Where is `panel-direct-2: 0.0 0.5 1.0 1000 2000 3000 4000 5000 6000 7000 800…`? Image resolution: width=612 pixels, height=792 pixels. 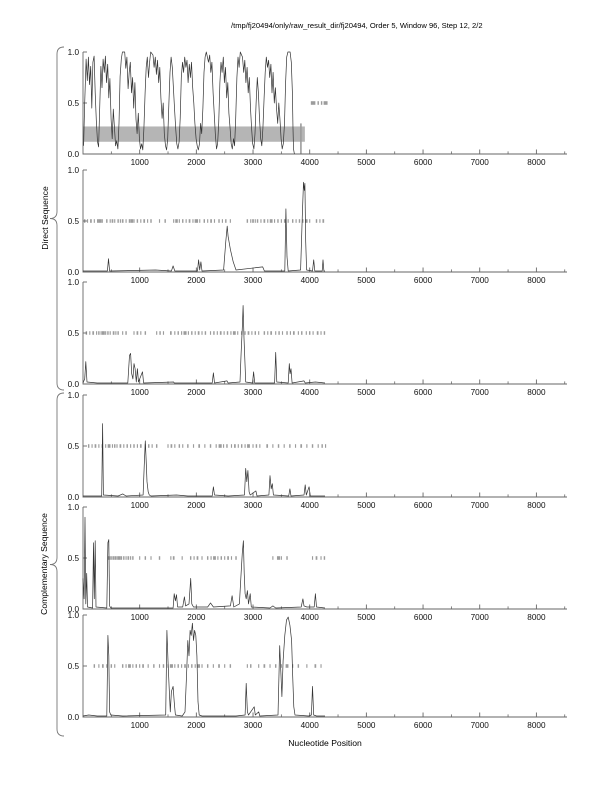
panel-direct-2: 0.0 0.5 1.0 1000 2000 3000 4000 5000 6000 7000 800… is located at coordinates (317, 225).